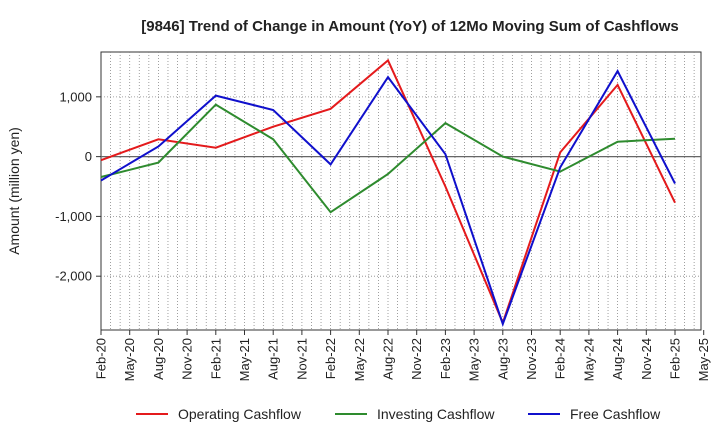 Image resolution: width=720 pixels, height=440 pixels. What do you see at coordinates (88, 156) in the screenshot?
I see `y-tick-label: 0` at bounding box center [88, 156].